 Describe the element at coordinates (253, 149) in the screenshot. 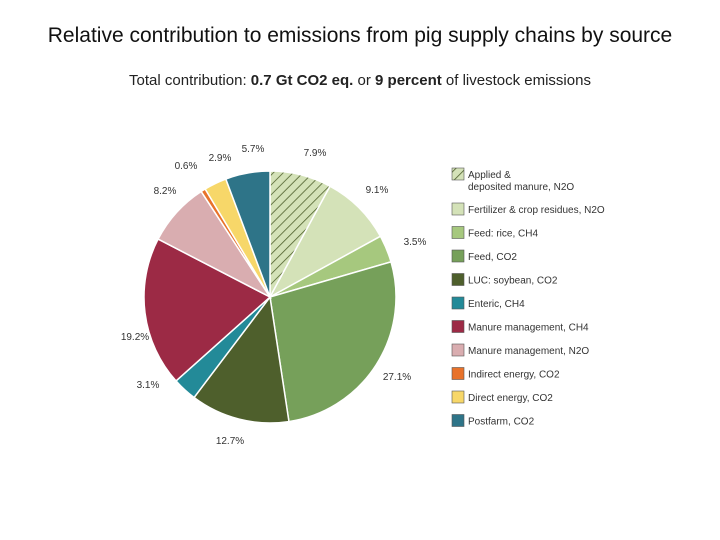

I see `slice-value-label: 5.7%` at that location.